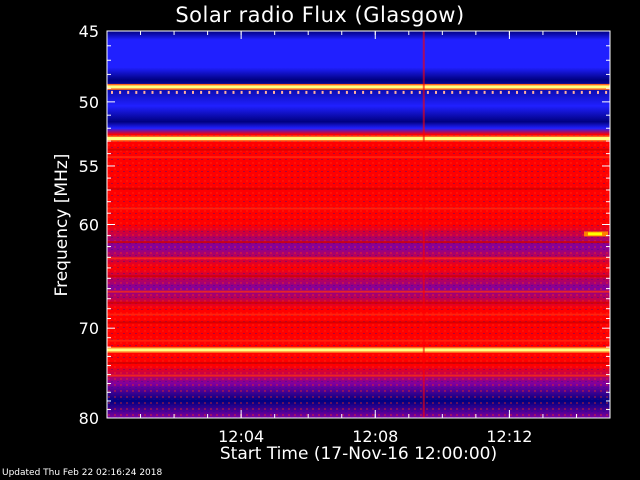 The image size is (640, 480). Describe the element at coordinates (423, 224) in the screenshot. I see `vertical-streak` at that location.